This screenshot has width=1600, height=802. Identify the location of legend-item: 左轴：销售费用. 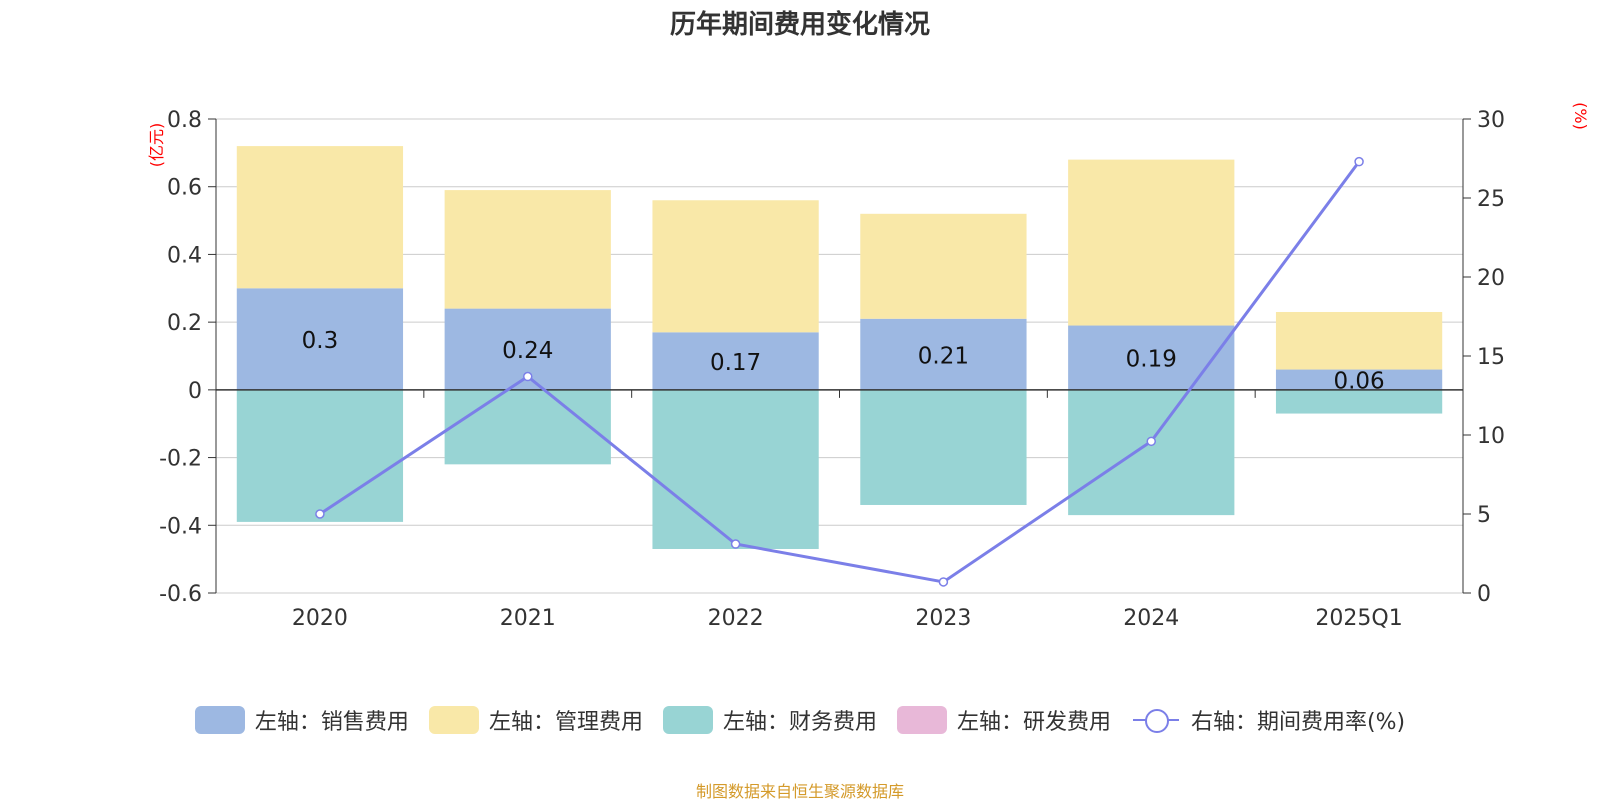
(301, 720).